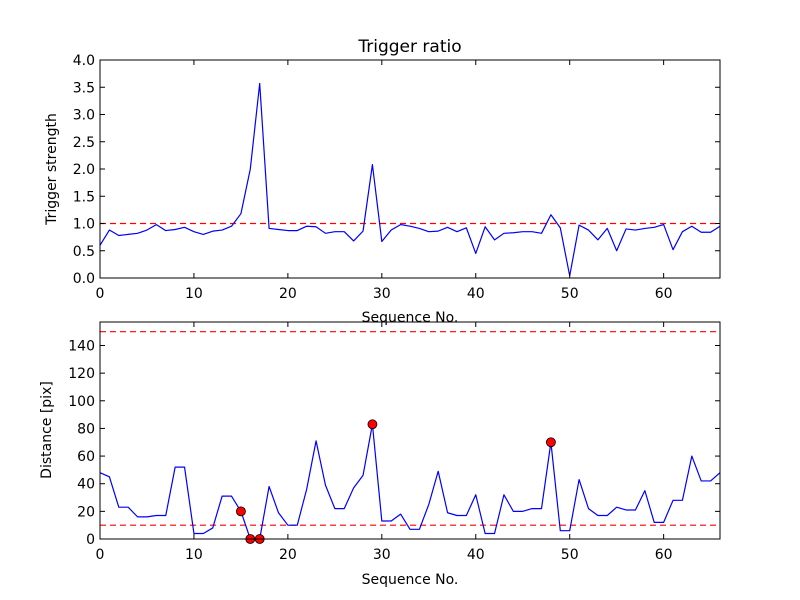 The width and height of the screenshot is (800, 600). Describe the element at coordinates (81, 374) in the screenshot. I see `y-tick-label: 120` at that location.